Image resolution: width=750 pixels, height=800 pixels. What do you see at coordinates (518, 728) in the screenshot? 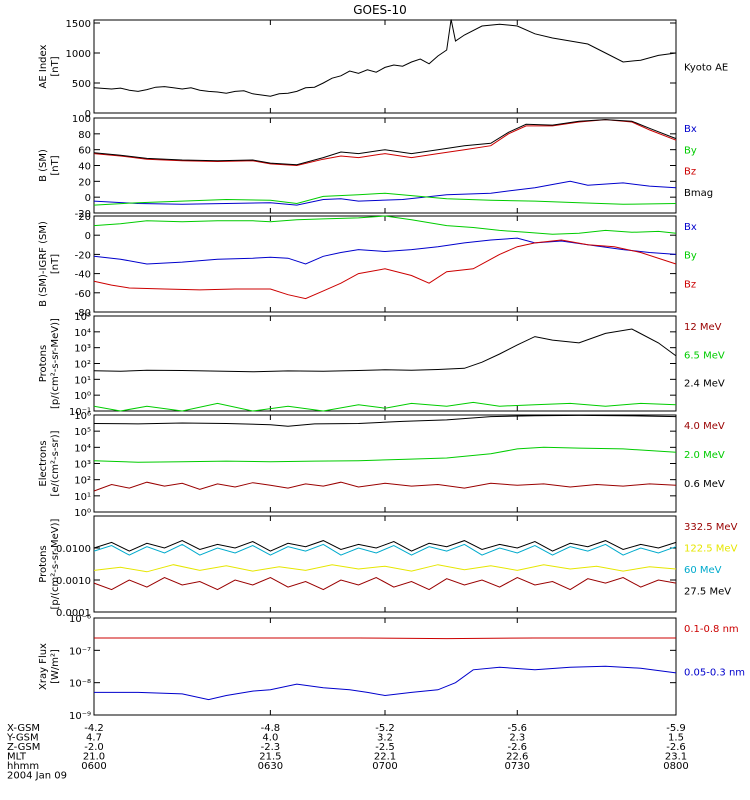
I see `x-tick-label: -5.6` at bounding box center [518, 728].